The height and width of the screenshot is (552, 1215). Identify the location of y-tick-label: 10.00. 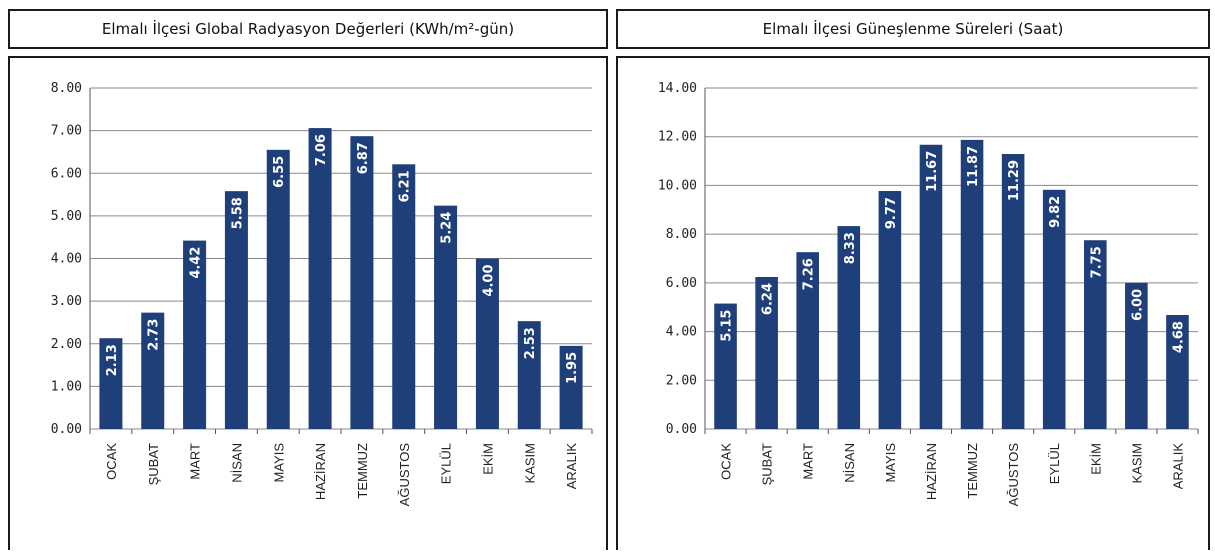
(677, 185).